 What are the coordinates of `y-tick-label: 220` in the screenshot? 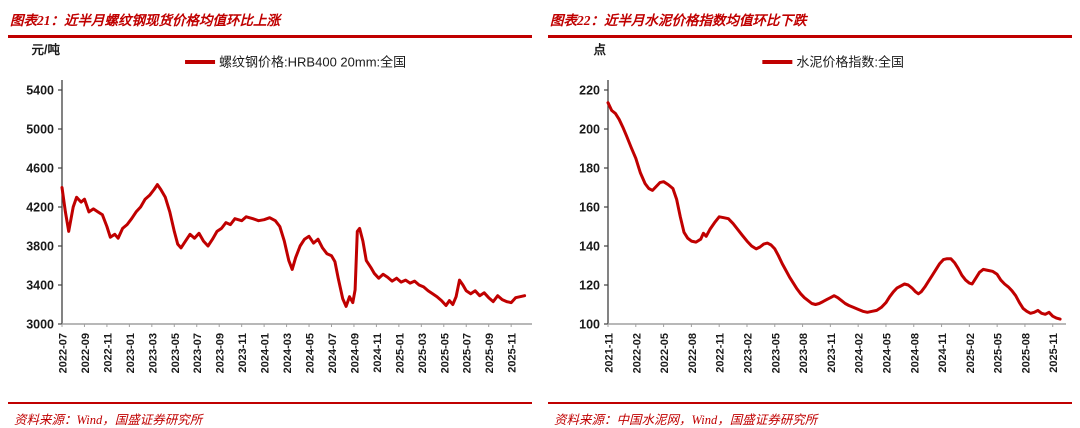 It's located at (589, 91).